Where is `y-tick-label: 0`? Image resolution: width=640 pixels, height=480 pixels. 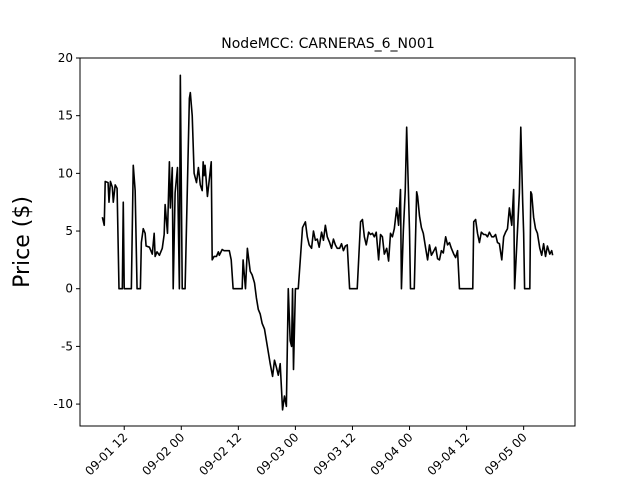
y-tick-label: 0 is located at coordinates (69, 289).